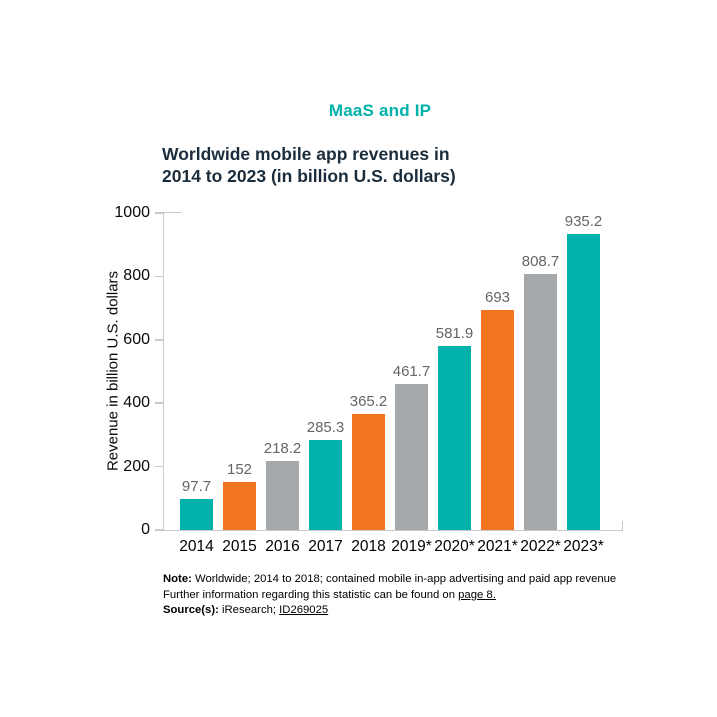 The image size is (717, 717). What do you see at coordinates (380, 110) in the screenshot?
I see `page-title: MaaS and IP` at bounding box center [380, 110].